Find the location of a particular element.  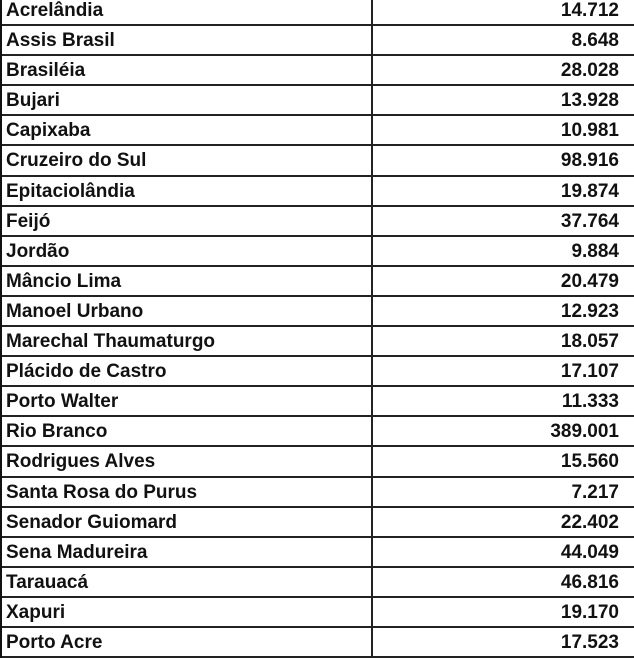

table-row: Acrelândia 14.712 is located at coordinates (318, 13).